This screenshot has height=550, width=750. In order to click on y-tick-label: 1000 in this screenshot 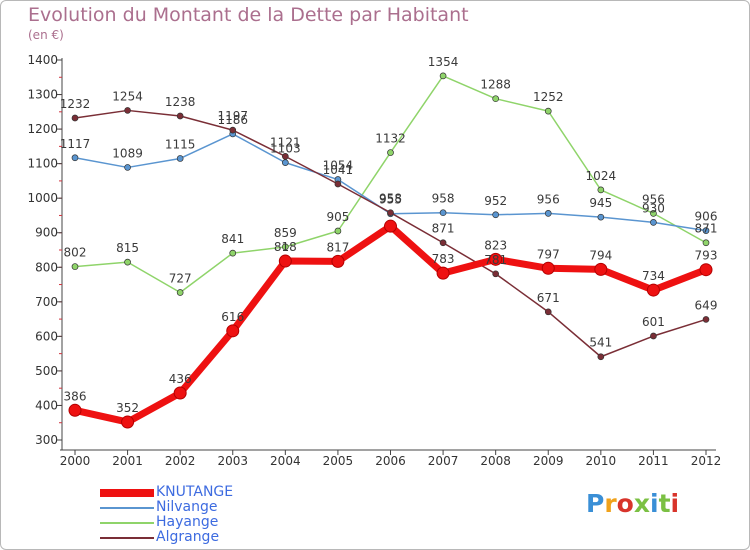, I will do `click(42, 198)`.